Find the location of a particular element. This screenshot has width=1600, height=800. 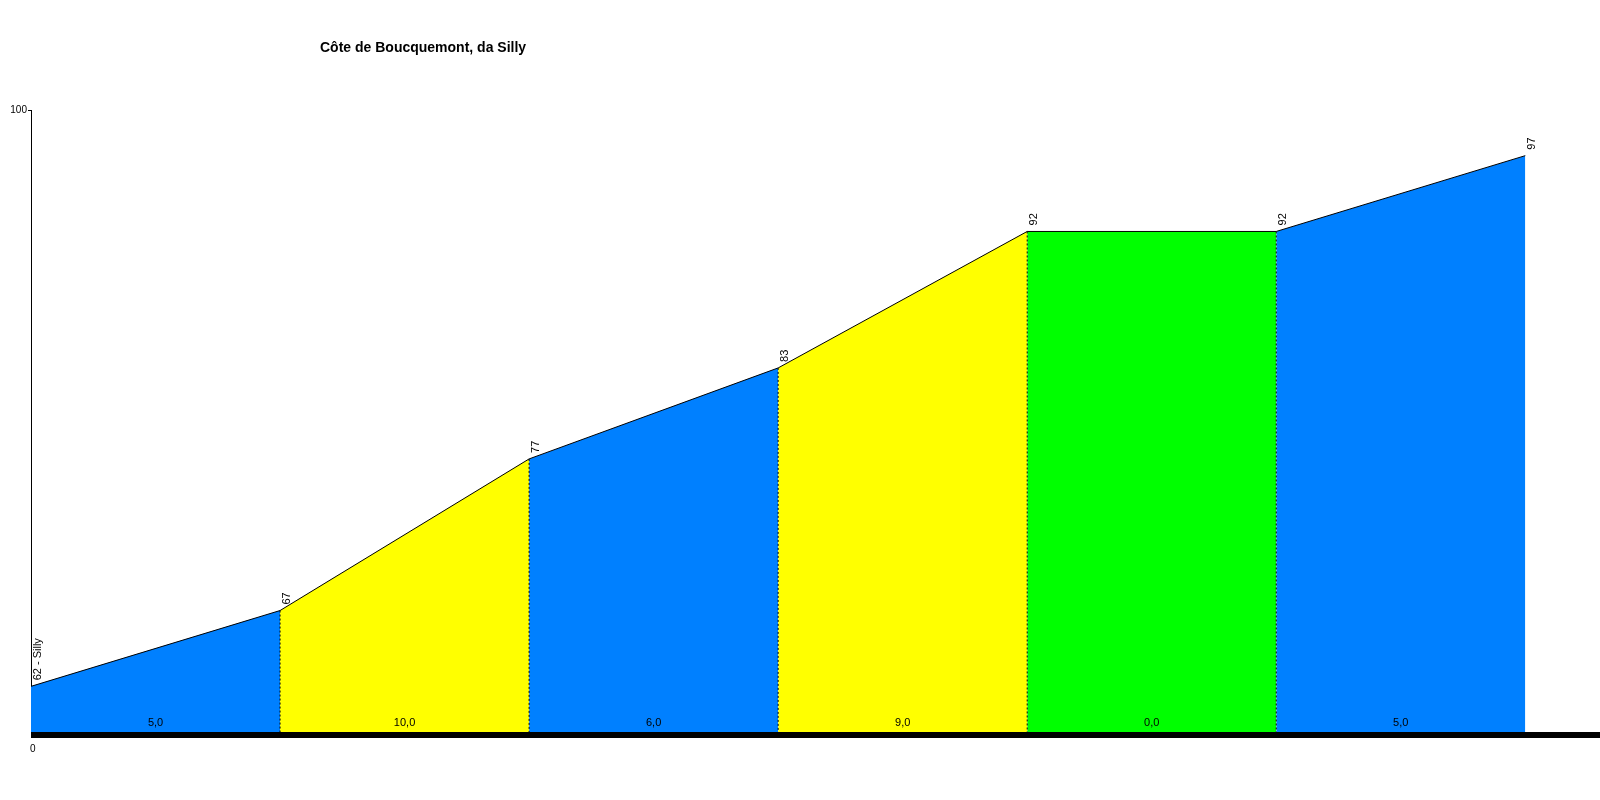

data-label: 67 is located at coordinates (286, 598).